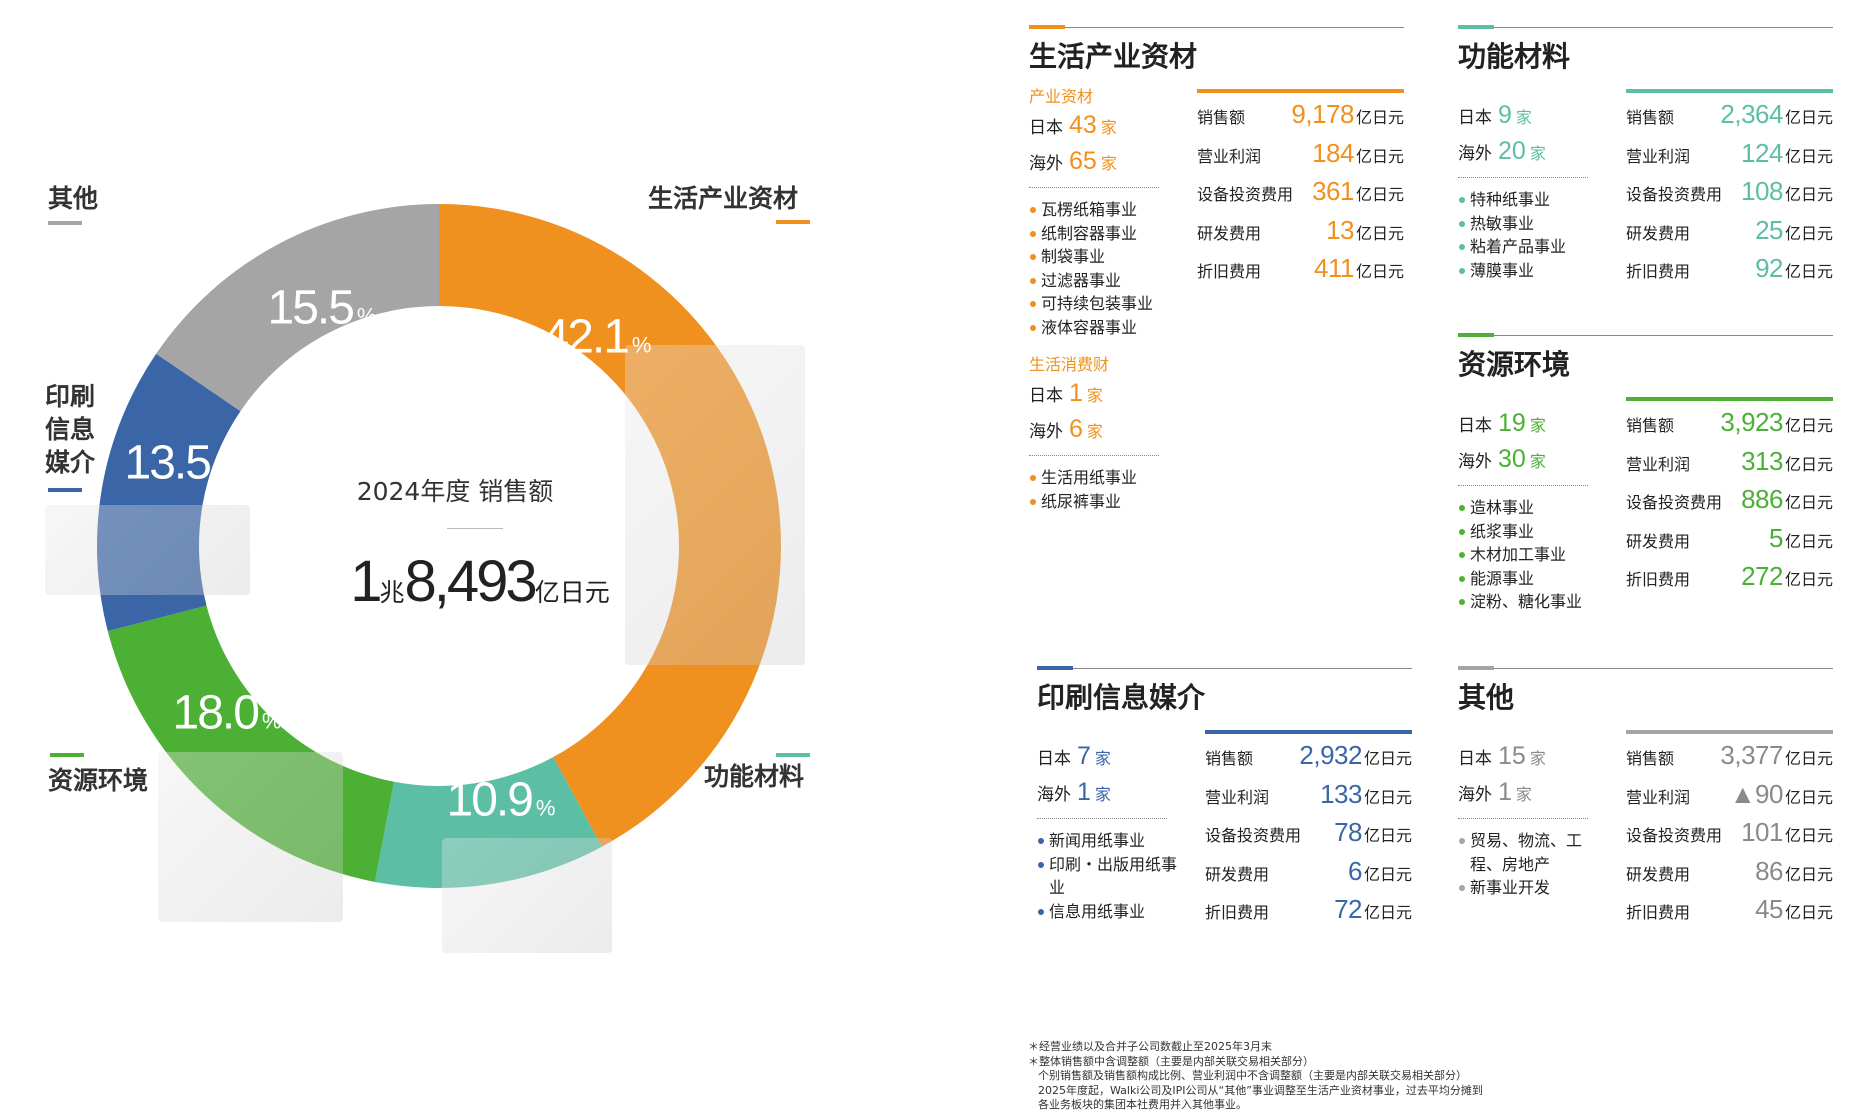 The image size is (1850, 1115). What do you see at coordinates (1528, 602) in the screenshot?
I see `business-item: 淀粉、糖化事业` at bounding box center [1528, 602].